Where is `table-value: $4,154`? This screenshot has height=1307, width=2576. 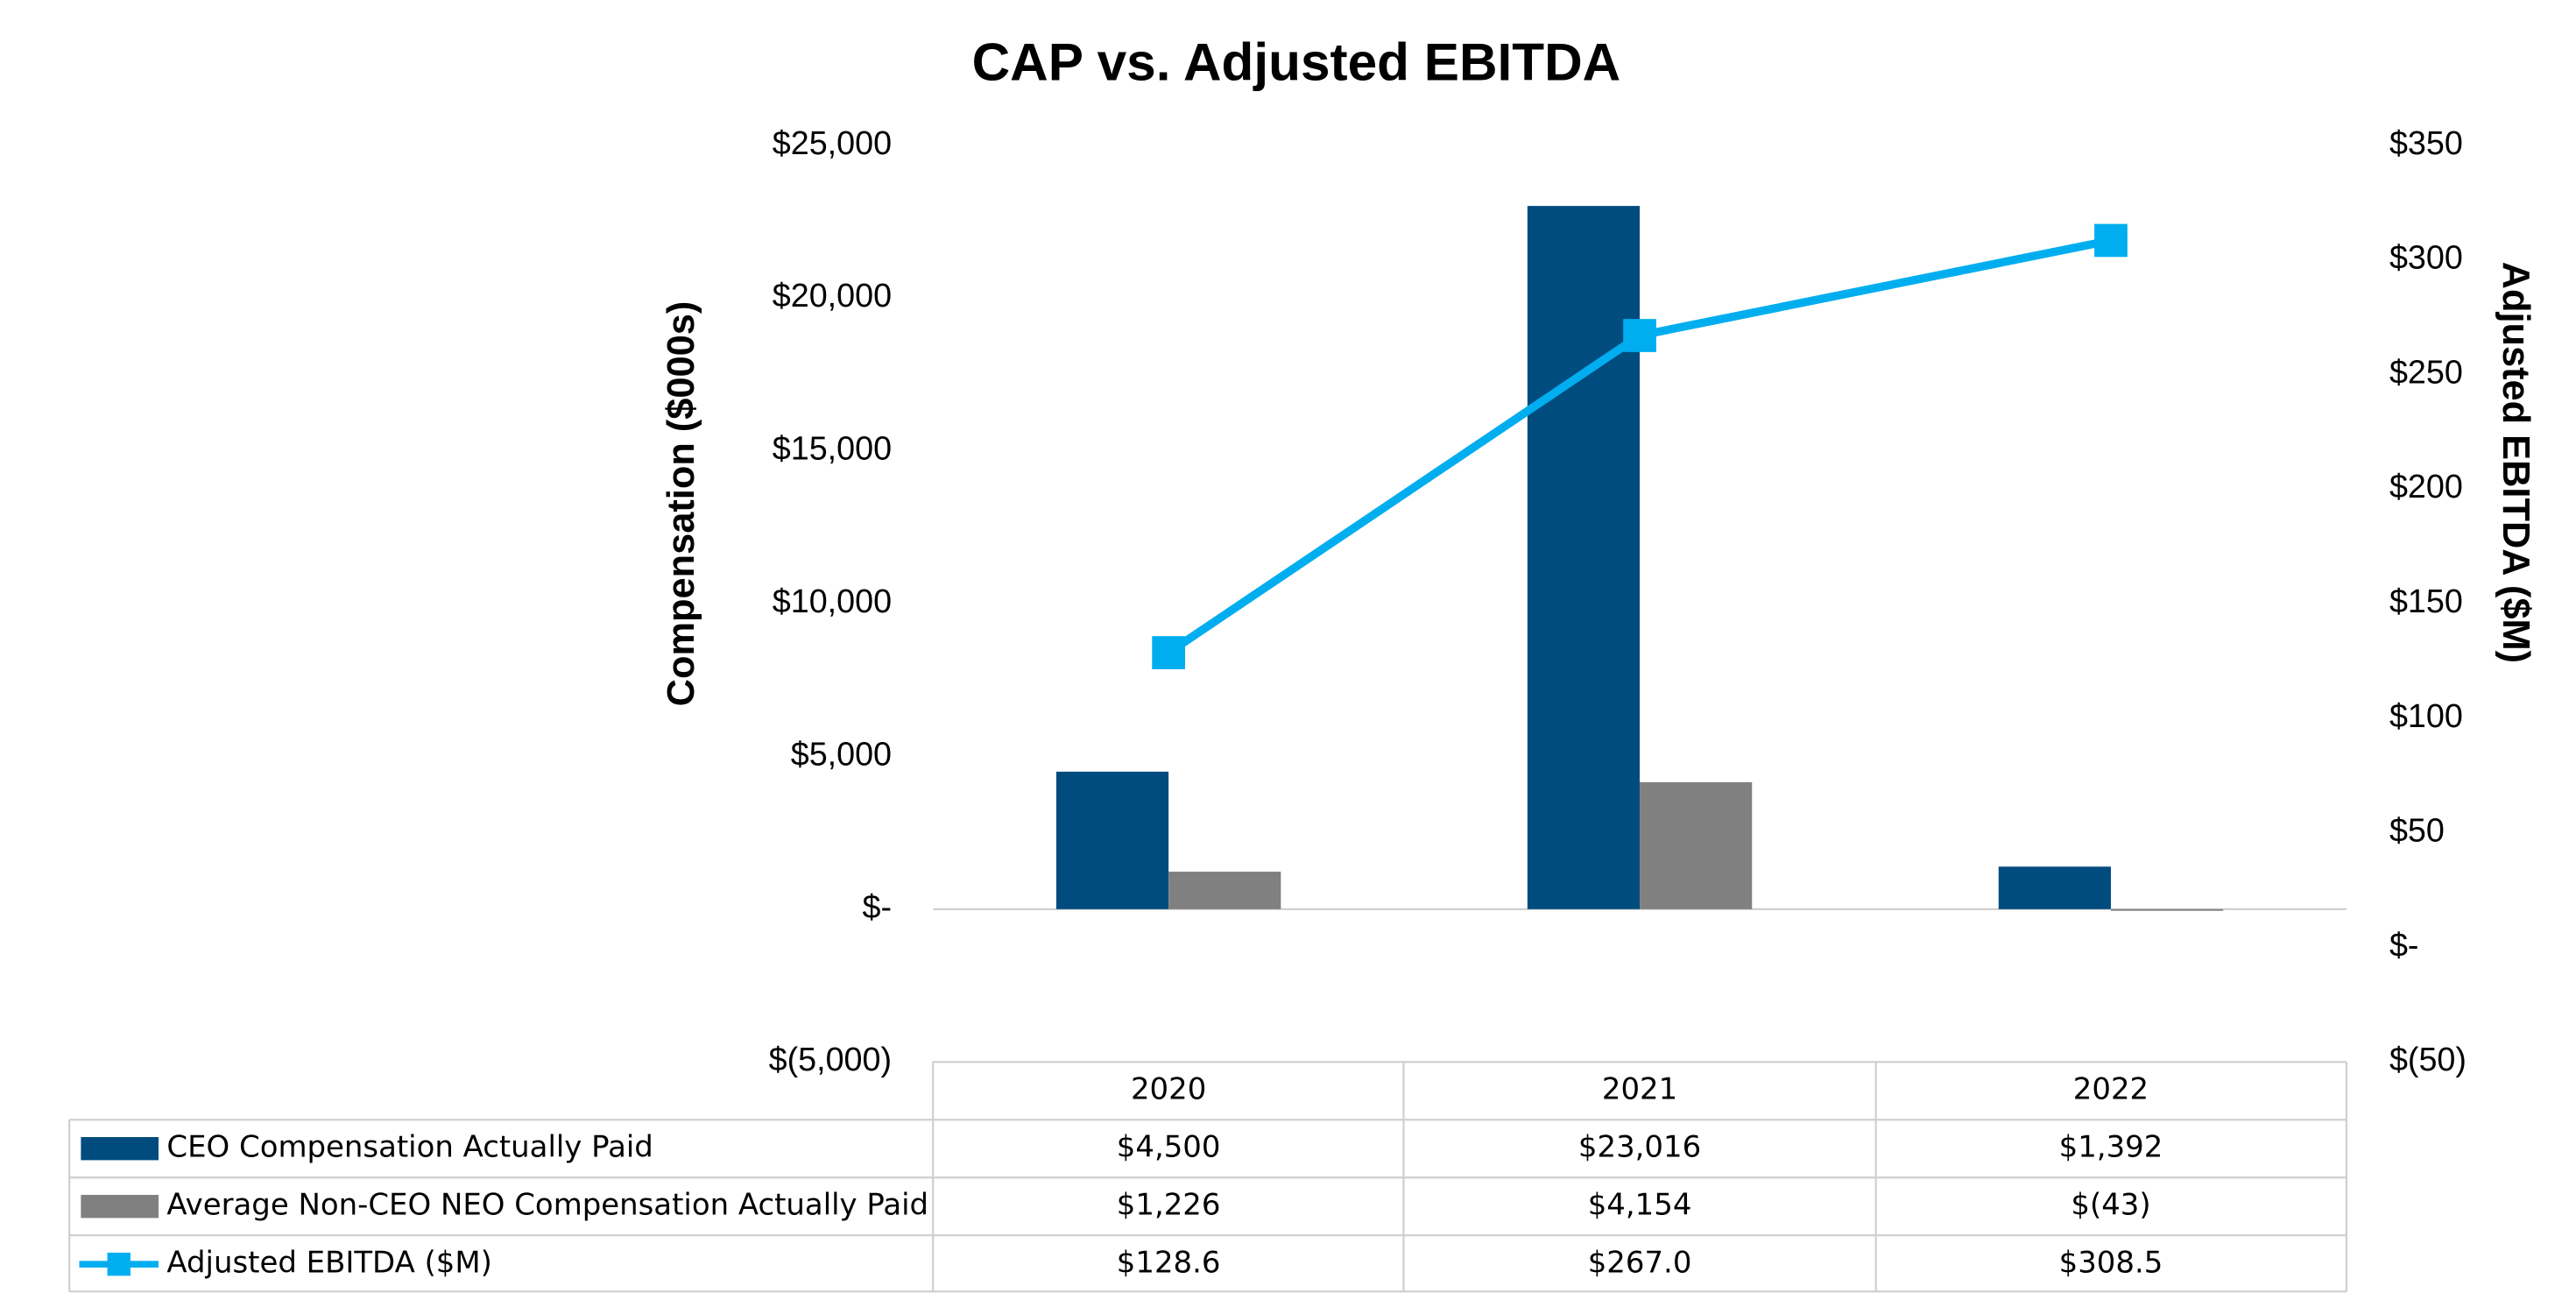 table-value: $4,154 is located at coordinates (1640, 1206).